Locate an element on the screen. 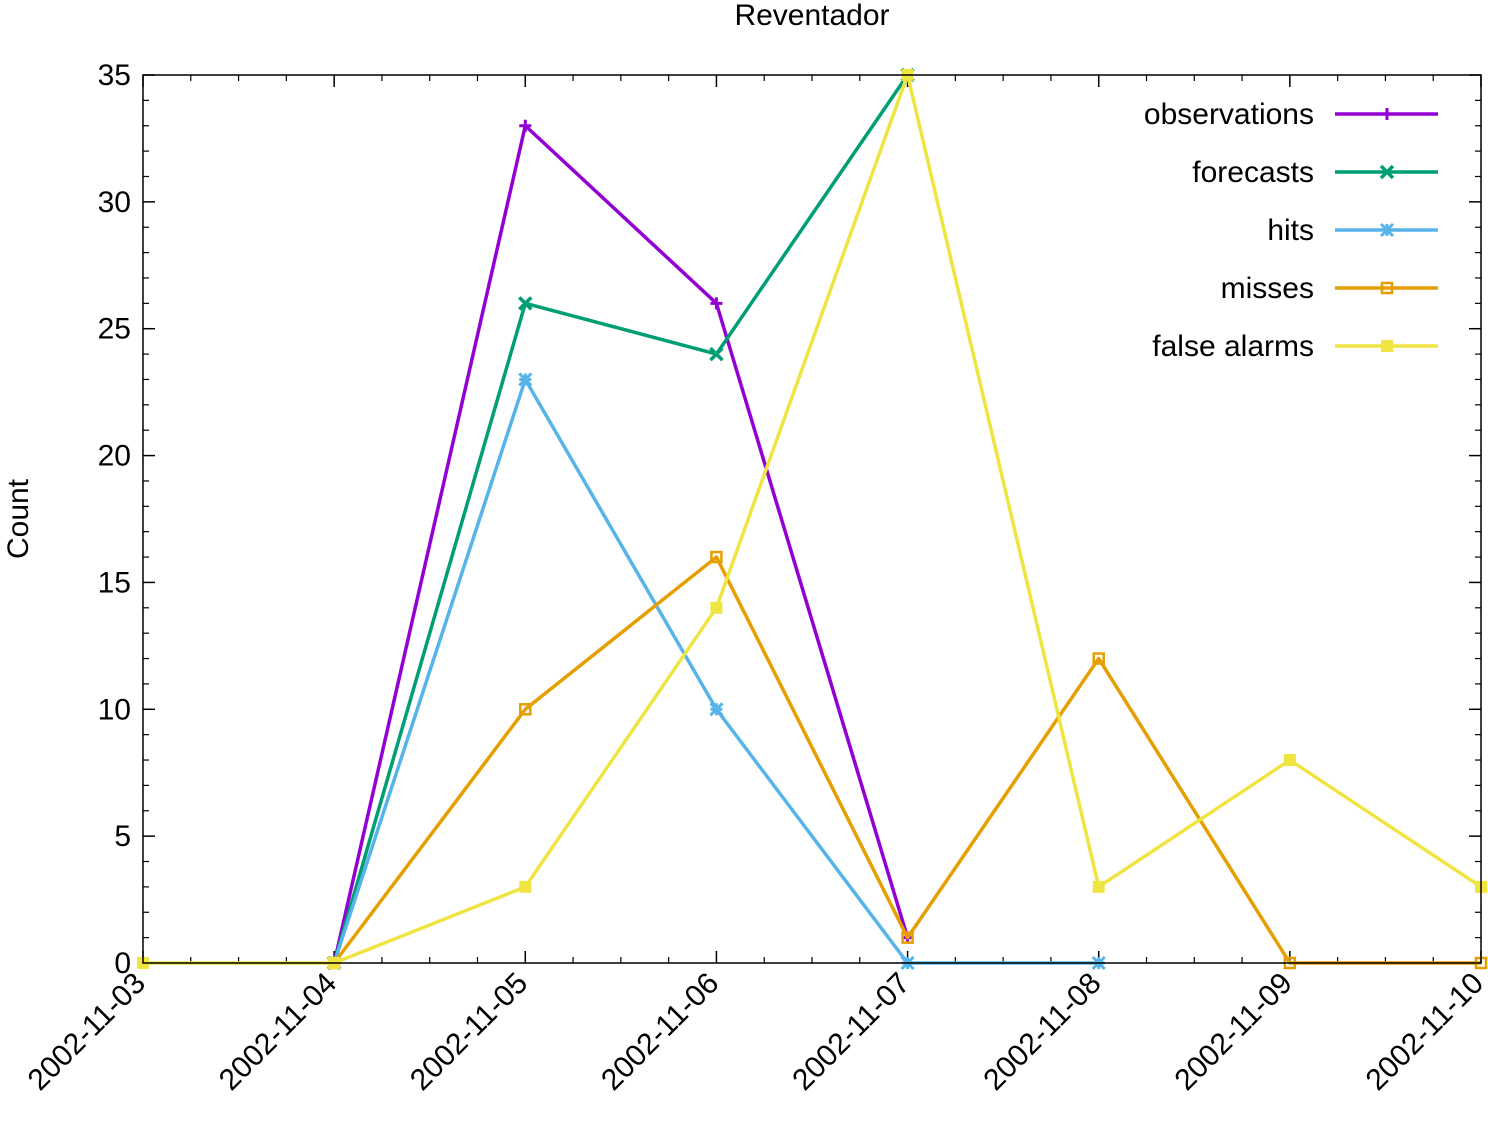 This screenshot has width=1488, height=1126. legend-label: hits is located at coordinates (1290, 230).